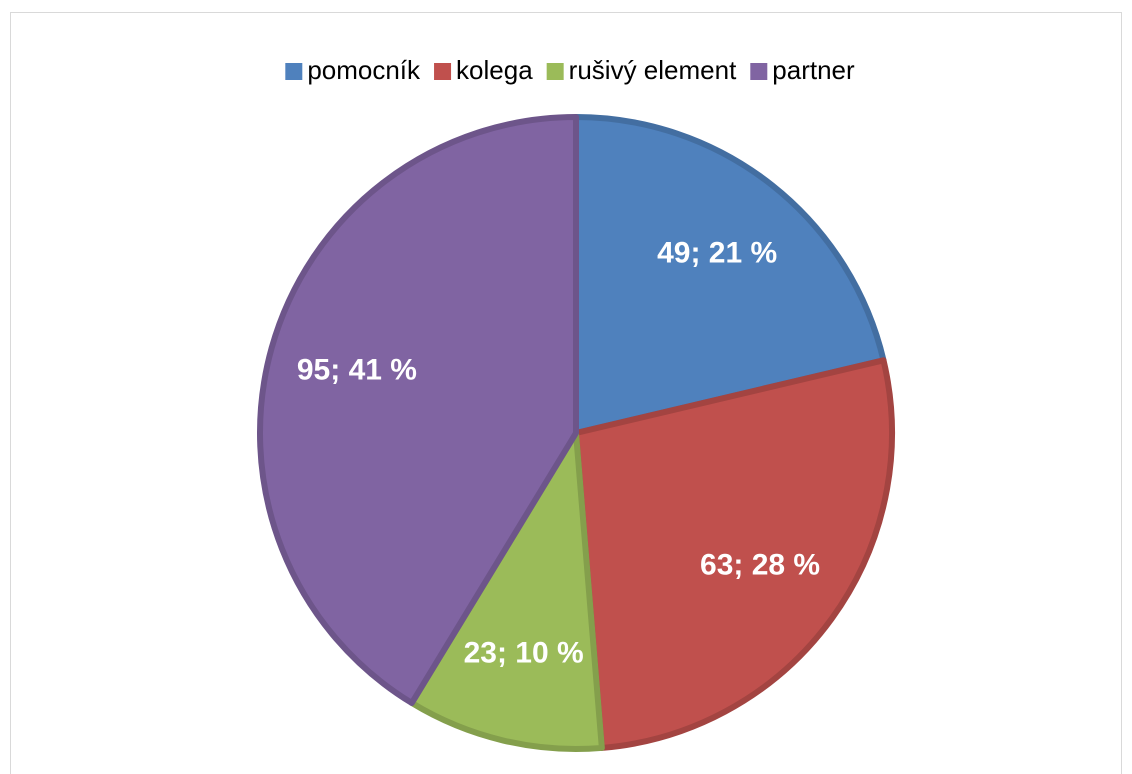  What do you see at coordinates (760, 565) in the screenshot?
I see `data-label: 63; 28 %` at bounding box center [760, 565].